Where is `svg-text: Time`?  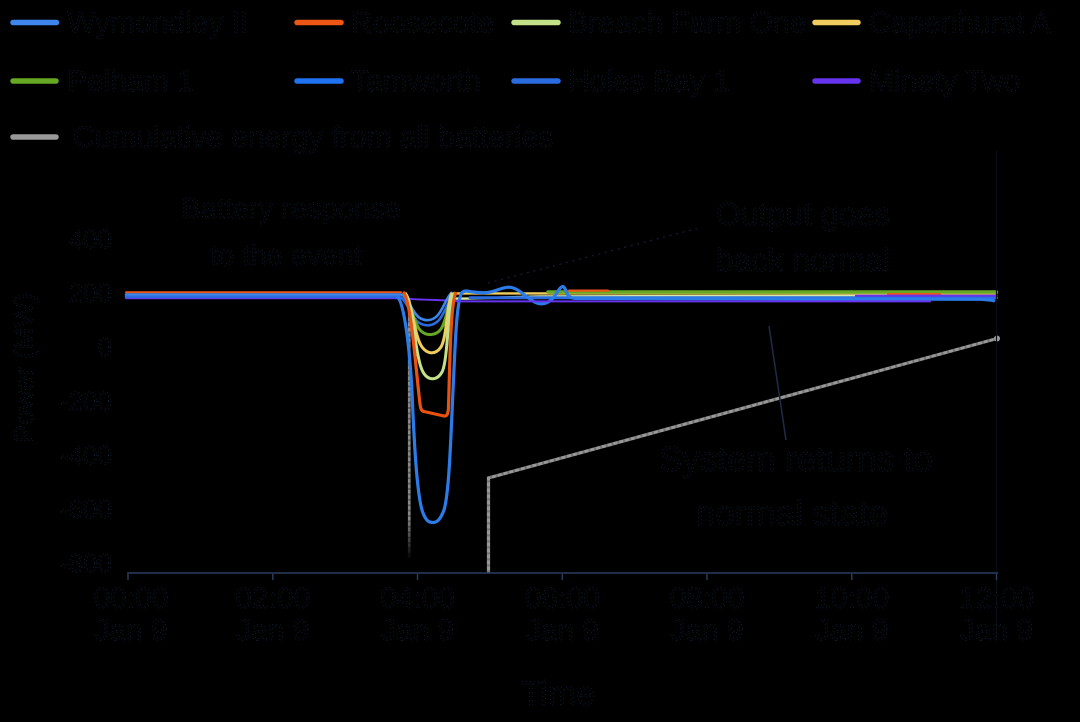 svg-text: Time is located at coordinates (558, 694).